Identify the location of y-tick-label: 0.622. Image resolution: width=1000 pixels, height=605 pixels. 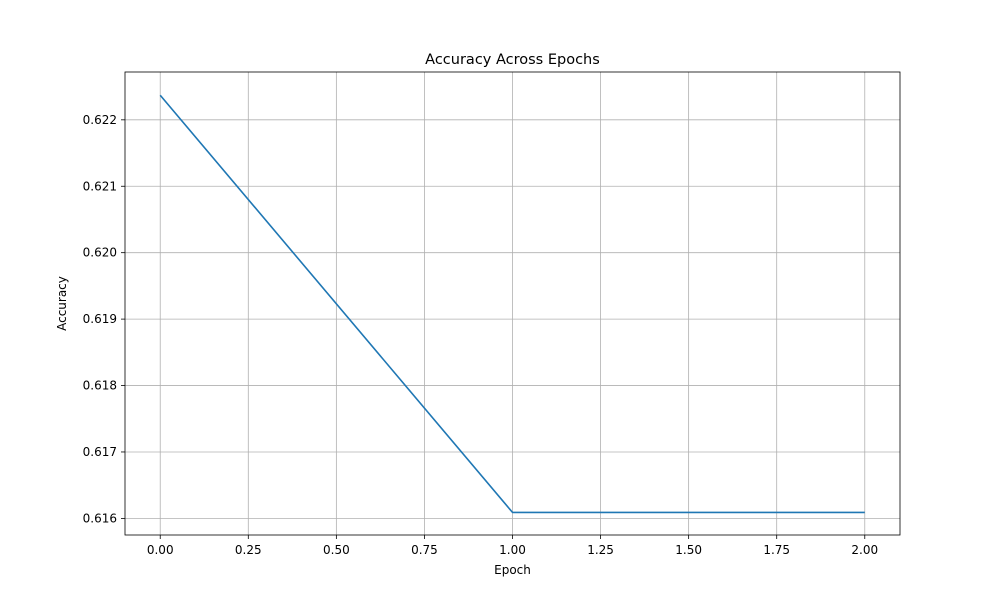
(100, 120).